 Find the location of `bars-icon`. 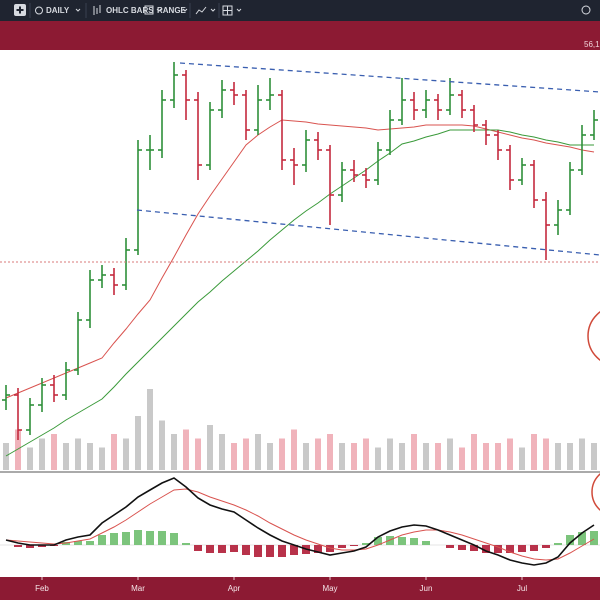

bars-icon is located at coordinates (97, 10).